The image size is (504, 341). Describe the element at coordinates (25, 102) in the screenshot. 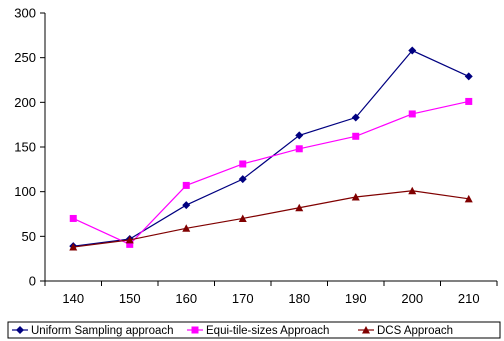

I see `y-tick-label: 200` at that location.